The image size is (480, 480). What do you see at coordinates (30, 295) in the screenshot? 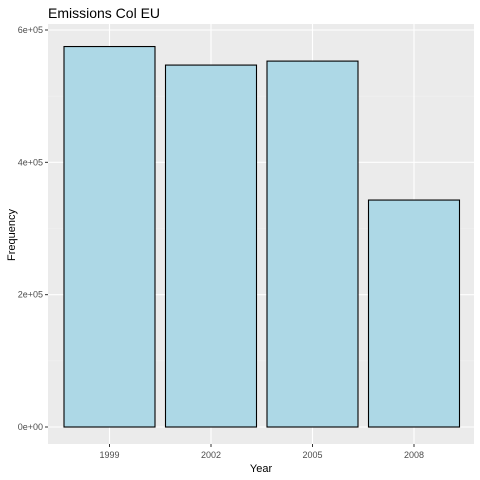
I see `y-tick-label: 2e+05` at bounding box center [30, 295].